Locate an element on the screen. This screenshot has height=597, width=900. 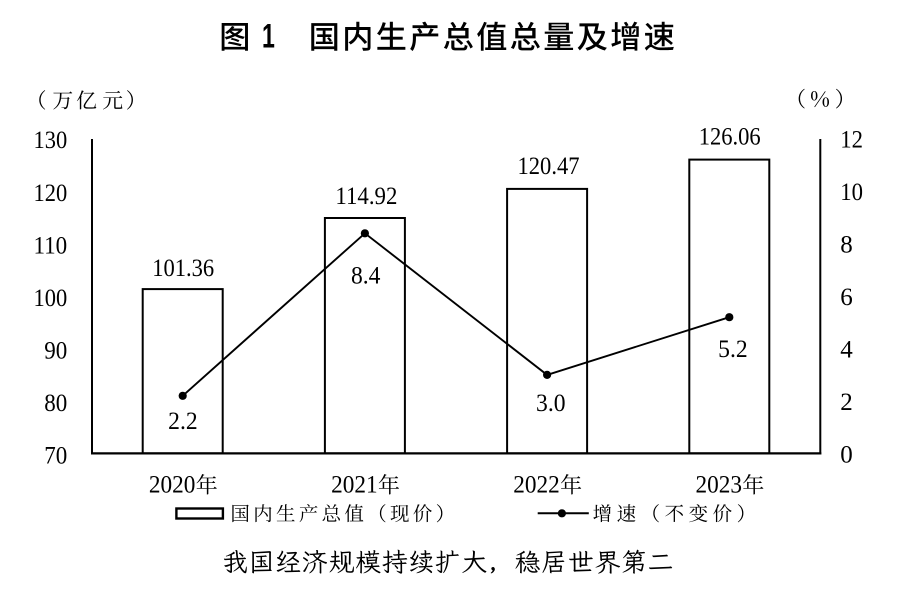
svg-text: 2 is located at coordinates (846, 402).